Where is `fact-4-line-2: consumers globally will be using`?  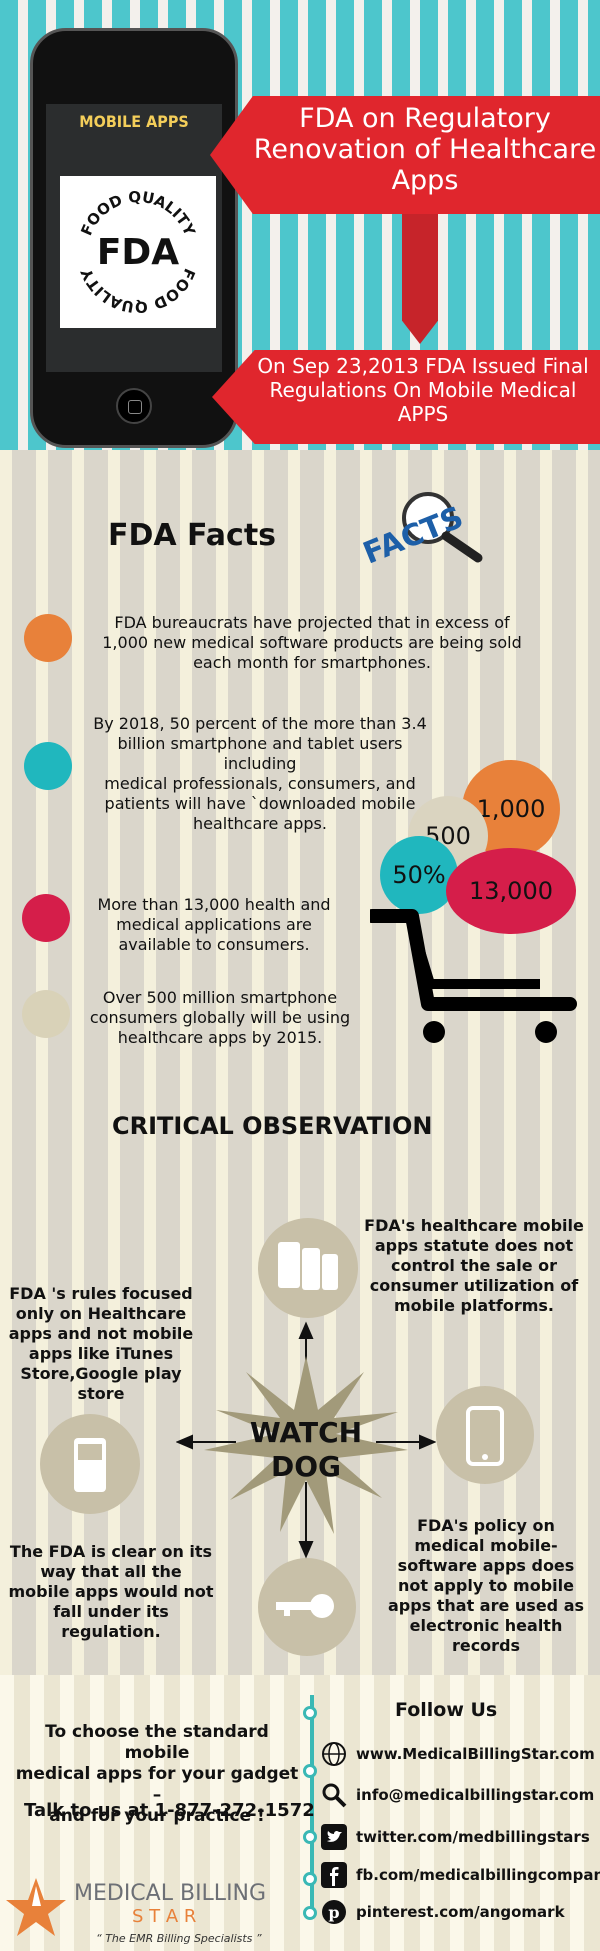 fact-4-line-2: consumers globally will be using is located at coordinates (220, 1017).